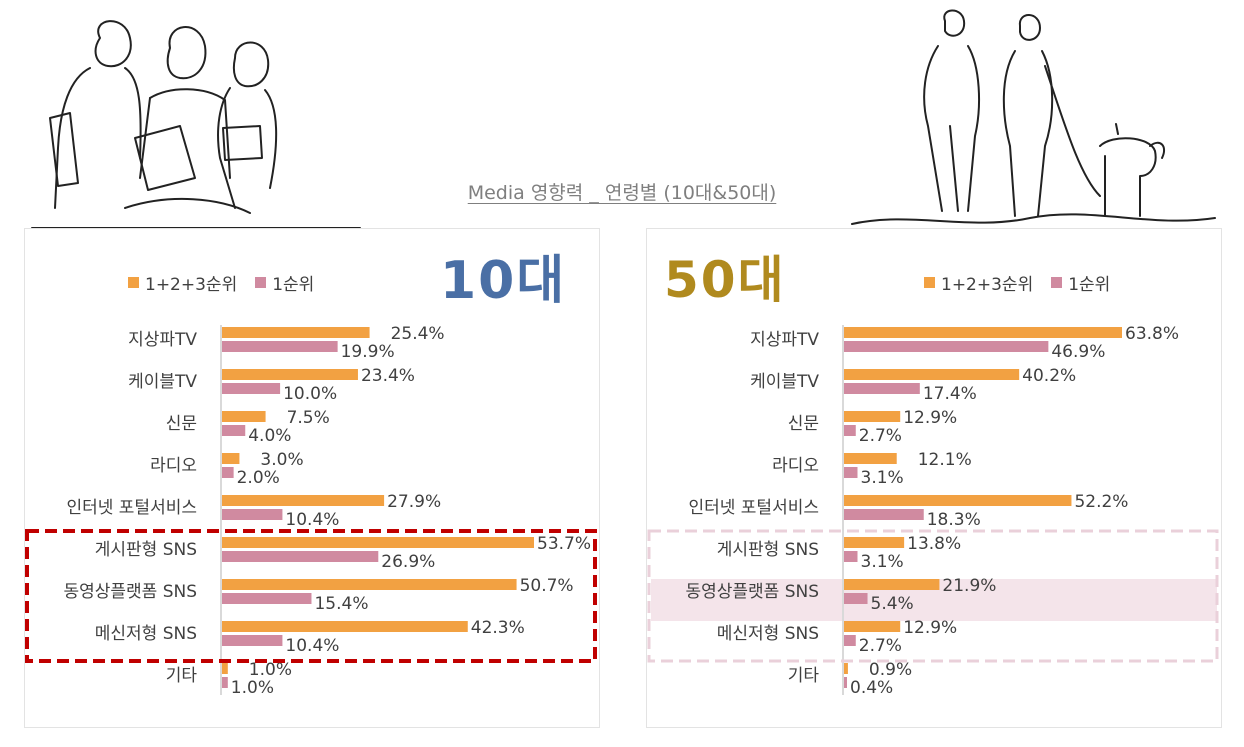 The image size is (1244, 747). What do you see at coordinates (503, 281) in the screenshot?
I see `teen-age-label: 10대` at bounding box center [503, 281].